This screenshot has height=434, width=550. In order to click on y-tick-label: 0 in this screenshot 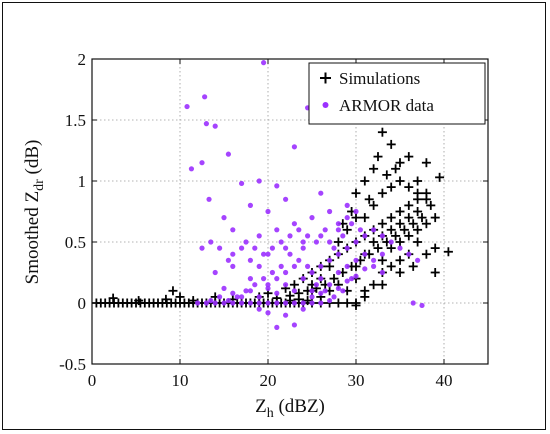, I will do `click(82, 303)`.